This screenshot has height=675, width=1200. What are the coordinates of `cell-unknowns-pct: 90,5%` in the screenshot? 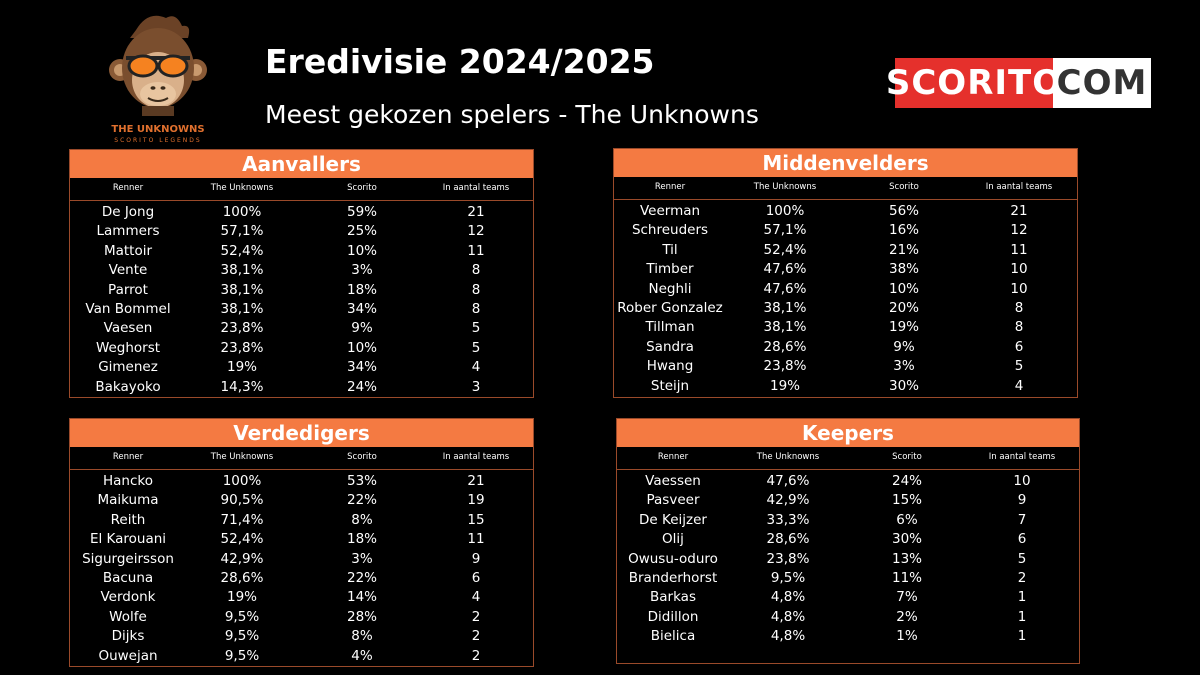 It's located at (242, 500).